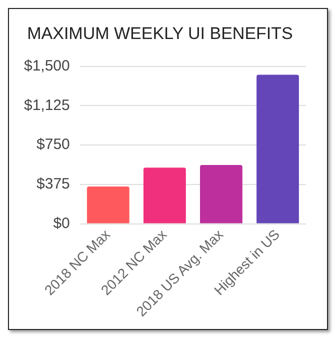 The height and width of the screenshot is (338, 336). I want to click on y-tick-label: $0, so click(61, 223).